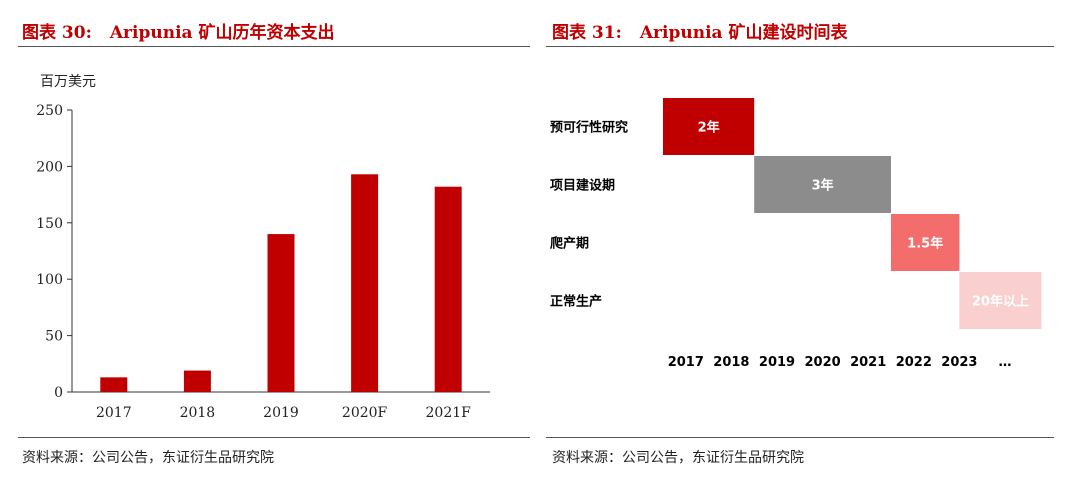  Describe the element at coordinates (148, 458) in the screenshot. I see `capex-source-note: 资料来源：公司公告，东证衍生品研究院` at that location.